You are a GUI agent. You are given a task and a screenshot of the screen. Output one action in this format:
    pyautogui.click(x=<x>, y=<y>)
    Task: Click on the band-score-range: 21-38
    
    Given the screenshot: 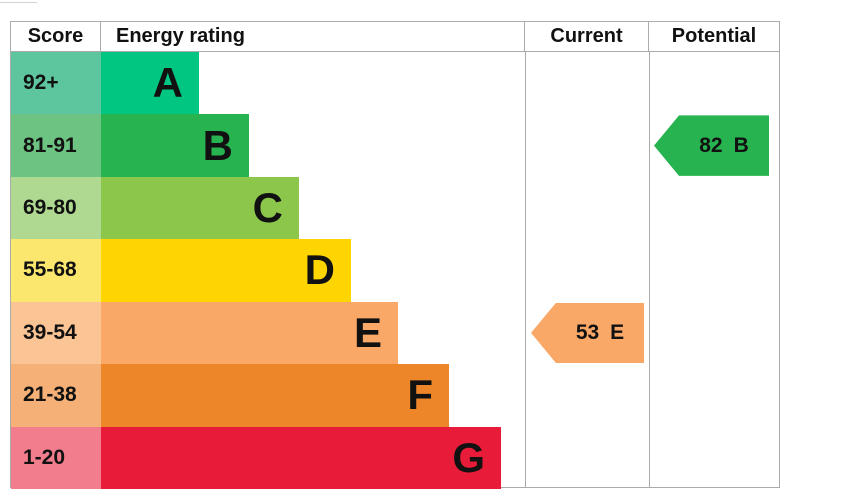 What is the action you would take?
    pyautogui.click(x=56, y=395)
    